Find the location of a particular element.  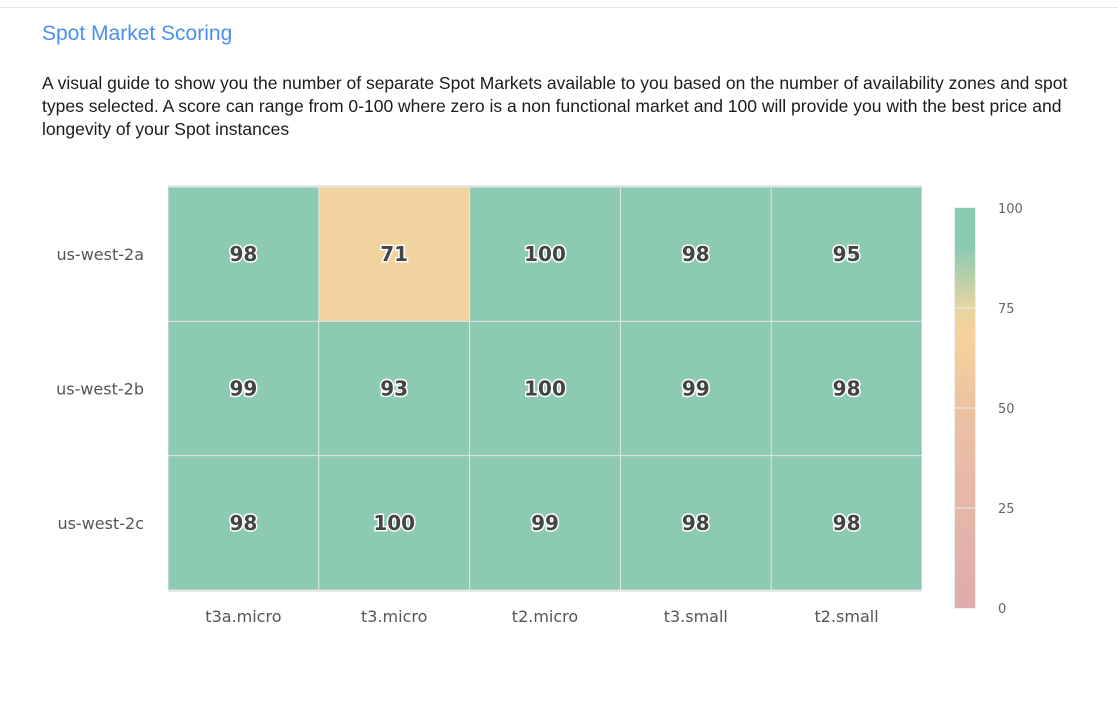

cell-value-label: 93 is located at coordinates (394, 389).